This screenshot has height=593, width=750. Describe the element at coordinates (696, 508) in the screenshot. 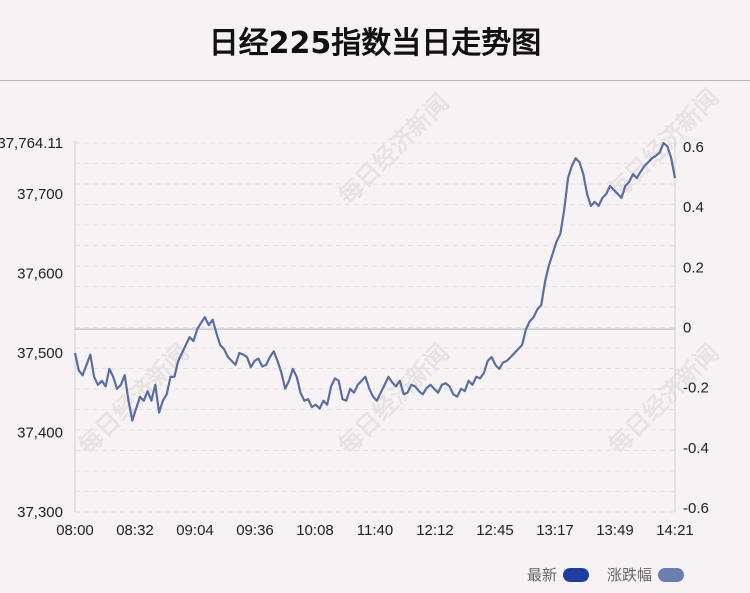

I see `y-right-tick-label: -0.6` at that location.